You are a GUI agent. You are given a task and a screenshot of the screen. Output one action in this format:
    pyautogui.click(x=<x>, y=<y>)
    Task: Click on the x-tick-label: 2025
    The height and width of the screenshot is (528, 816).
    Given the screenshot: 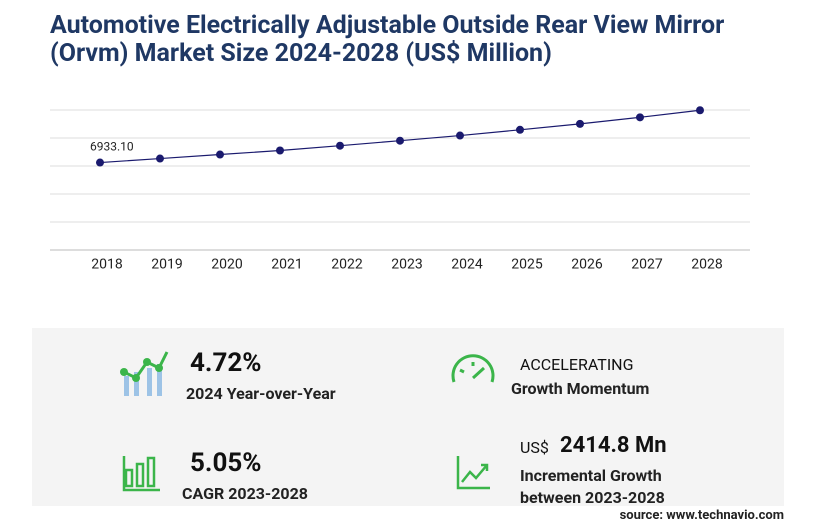 What is the action you would take?
    pyautogui.click(x=527, y=265)
    